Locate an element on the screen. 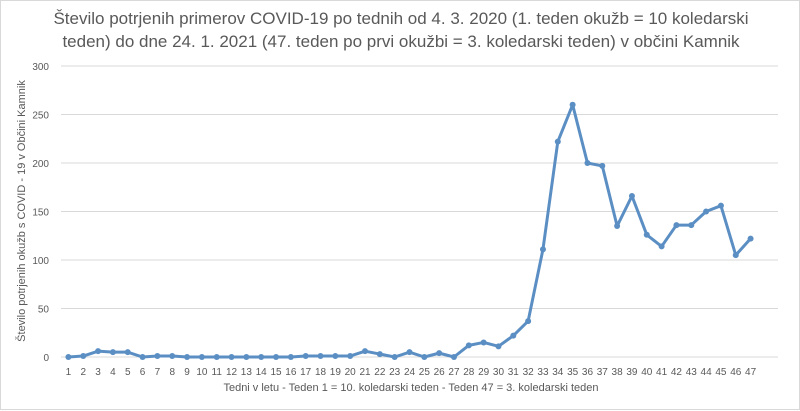 Image resolution: width=800 pixels, height=411 pixels. y-tick-label: 250 is located at coordinates (40, 116).